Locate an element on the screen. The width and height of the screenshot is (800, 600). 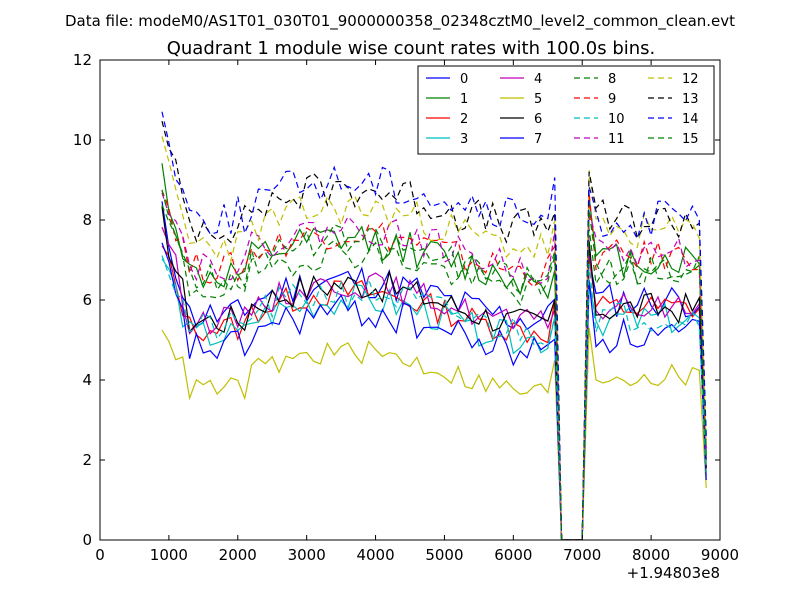
x-tick-label: 9000 is located at coordinates (720, 555).